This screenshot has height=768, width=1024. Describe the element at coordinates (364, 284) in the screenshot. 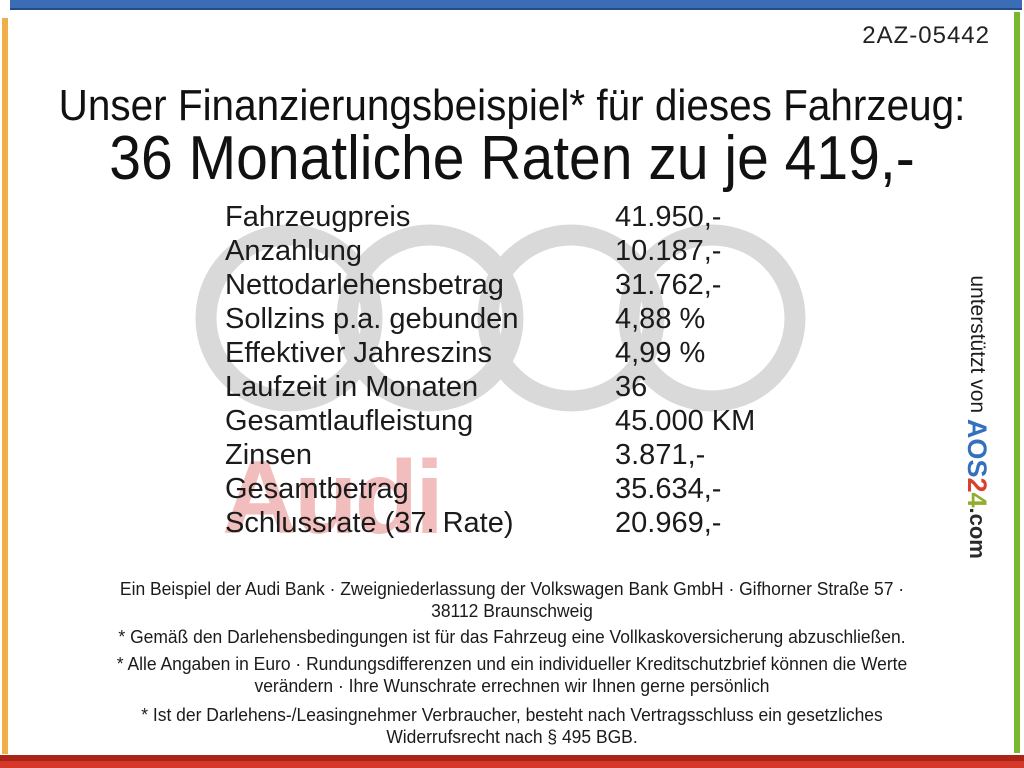

I see `row-label: Nettodarlehensbetrag` at that location.